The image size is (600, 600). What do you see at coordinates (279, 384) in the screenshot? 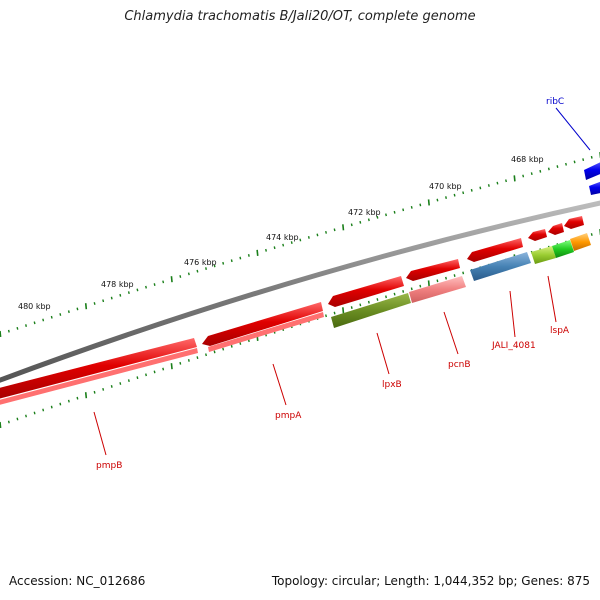
I see `leader-line-pmpA` at bounding box center [279, 384].